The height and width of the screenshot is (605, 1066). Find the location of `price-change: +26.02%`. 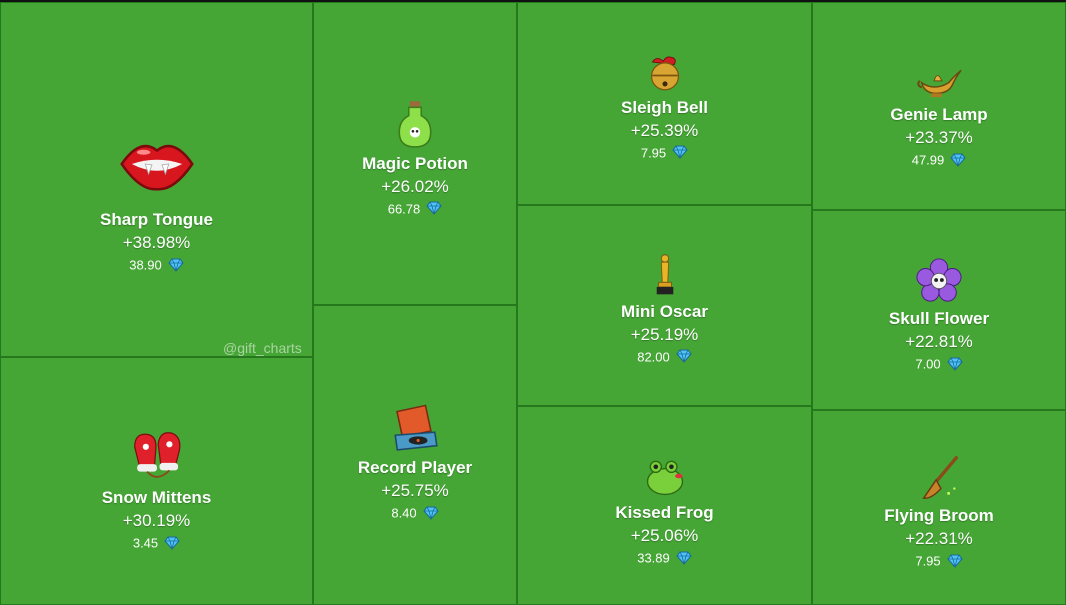

price-change: +26.02% is located at coordinates (415, 186).